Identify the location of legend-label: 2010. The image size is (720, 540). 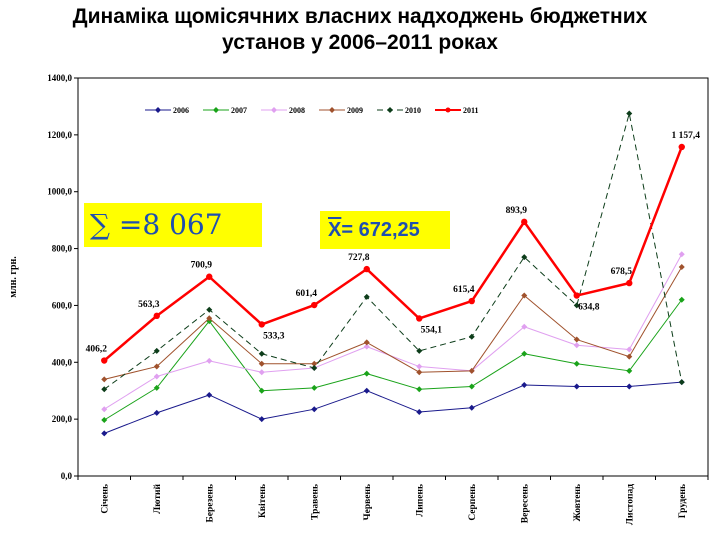
(413, 110).